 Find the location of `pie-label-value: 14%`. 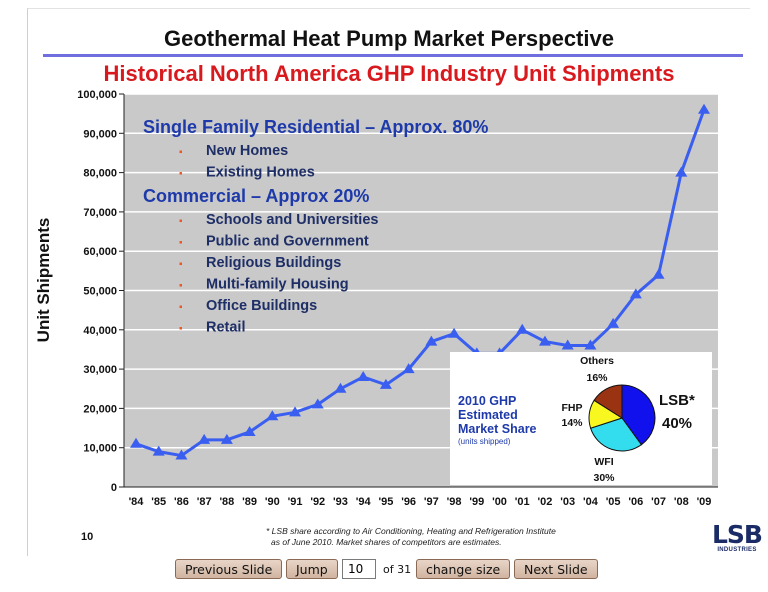

pie-label-value: 14% is located at coordinates (572, 423).